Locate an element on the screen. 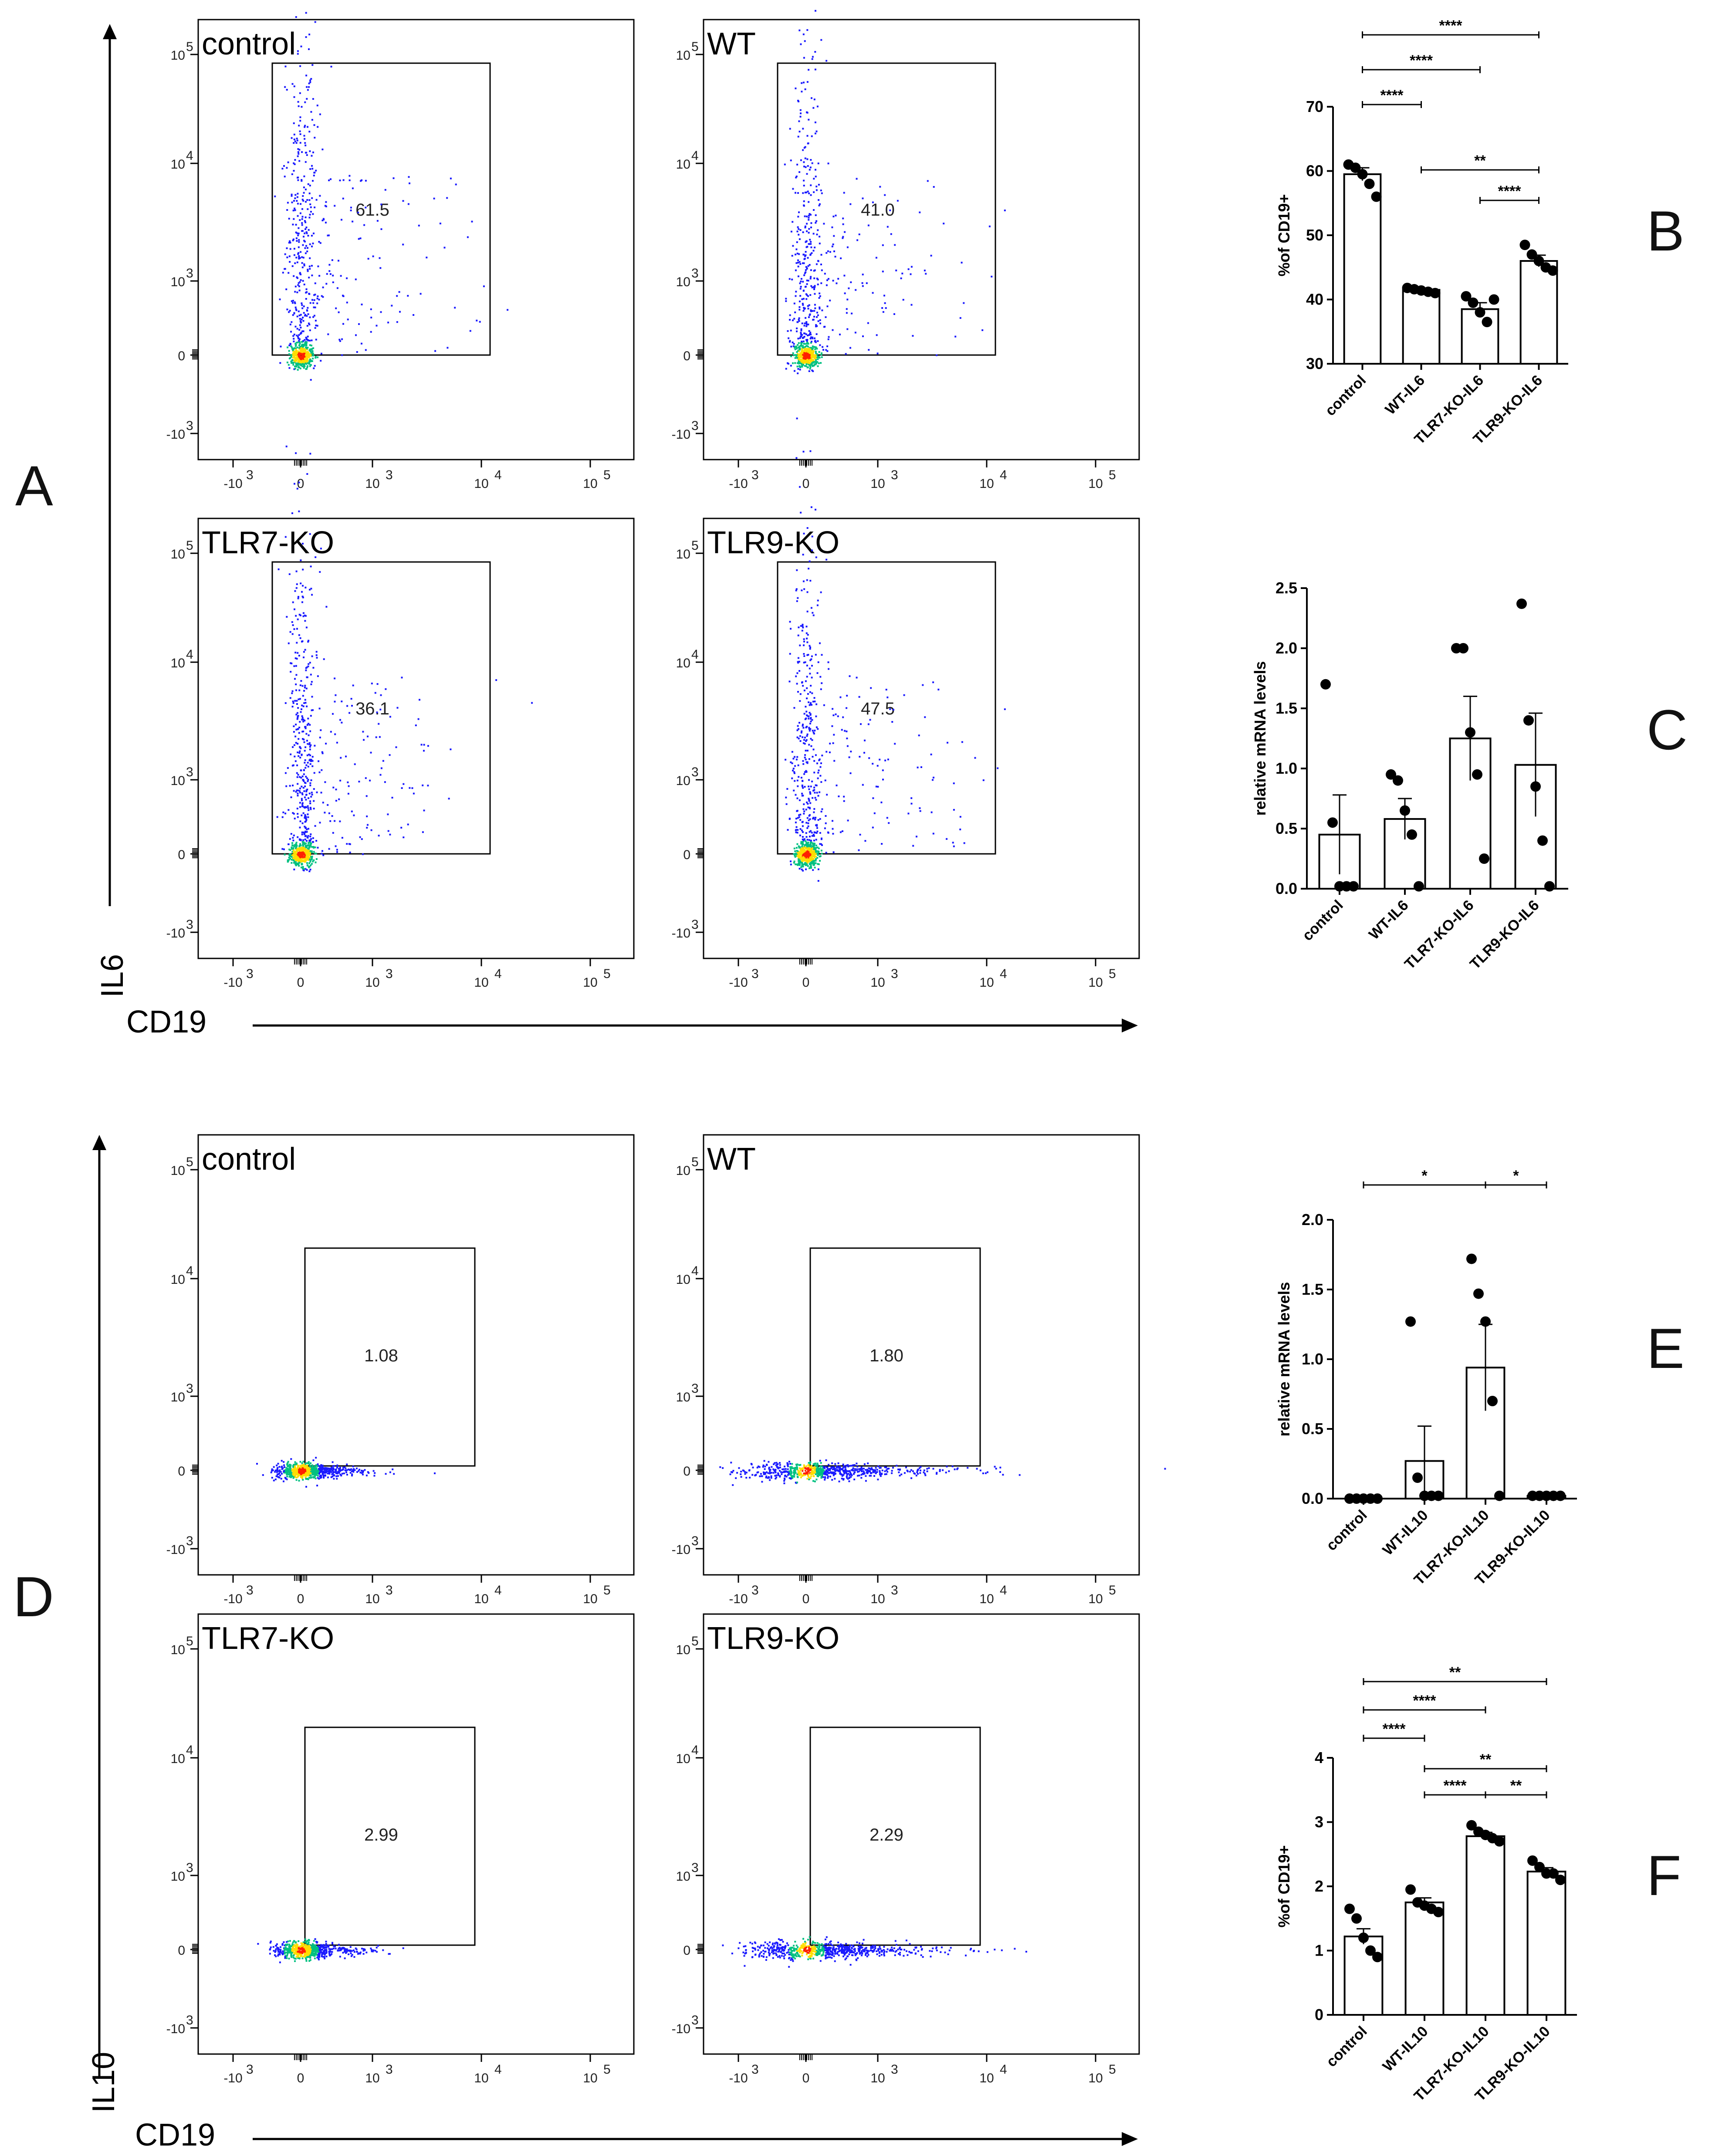  x-tick-label: 0 is located at coordinates (301, 484).